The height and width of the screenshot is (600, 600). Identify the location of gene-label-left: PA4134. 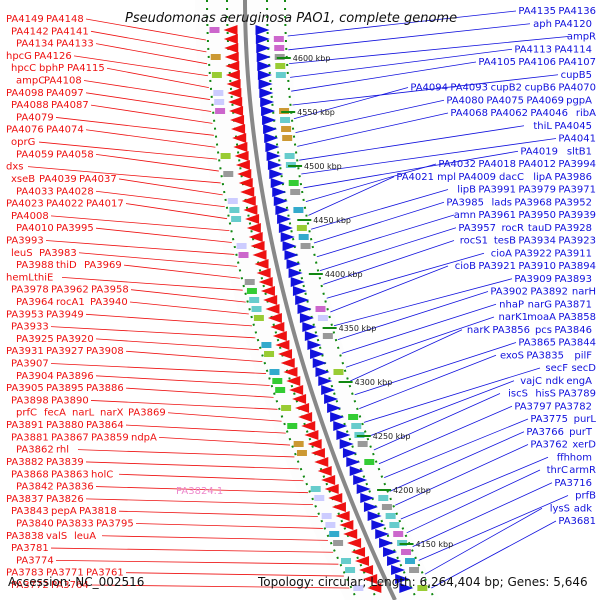
(35, 44).